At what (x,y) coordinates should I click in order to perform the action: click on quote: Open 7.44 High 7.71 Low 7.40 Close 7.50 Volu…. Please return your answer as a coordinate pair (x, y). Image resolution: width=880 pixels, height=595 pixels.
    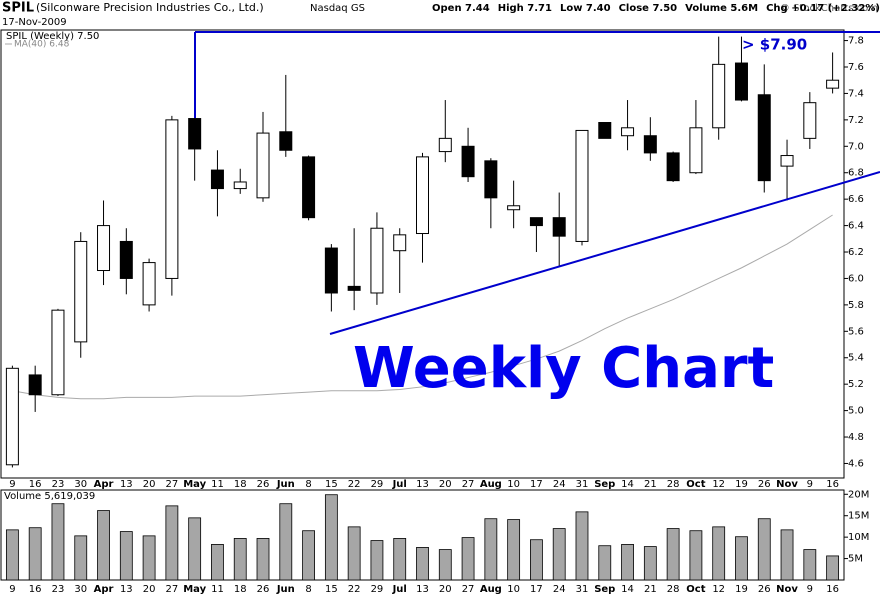
    Looking at the image, I should click on (656, 8).